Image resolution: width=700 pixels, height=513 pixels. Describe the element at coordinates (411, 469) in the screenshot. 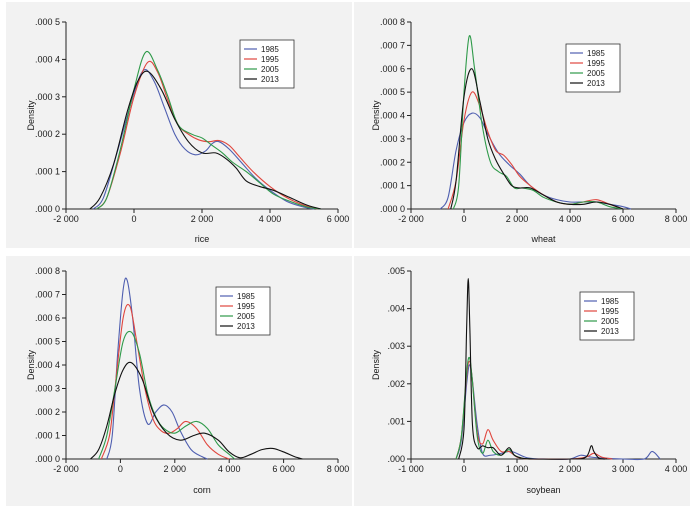

I see `x-tick-label: -1 000` at that location.